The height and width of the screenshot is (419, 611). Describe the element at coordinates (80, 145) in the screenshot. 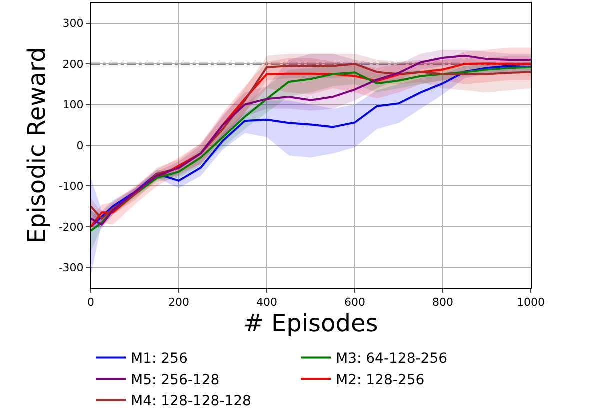

I see `y-tick-label: 0` at that location.